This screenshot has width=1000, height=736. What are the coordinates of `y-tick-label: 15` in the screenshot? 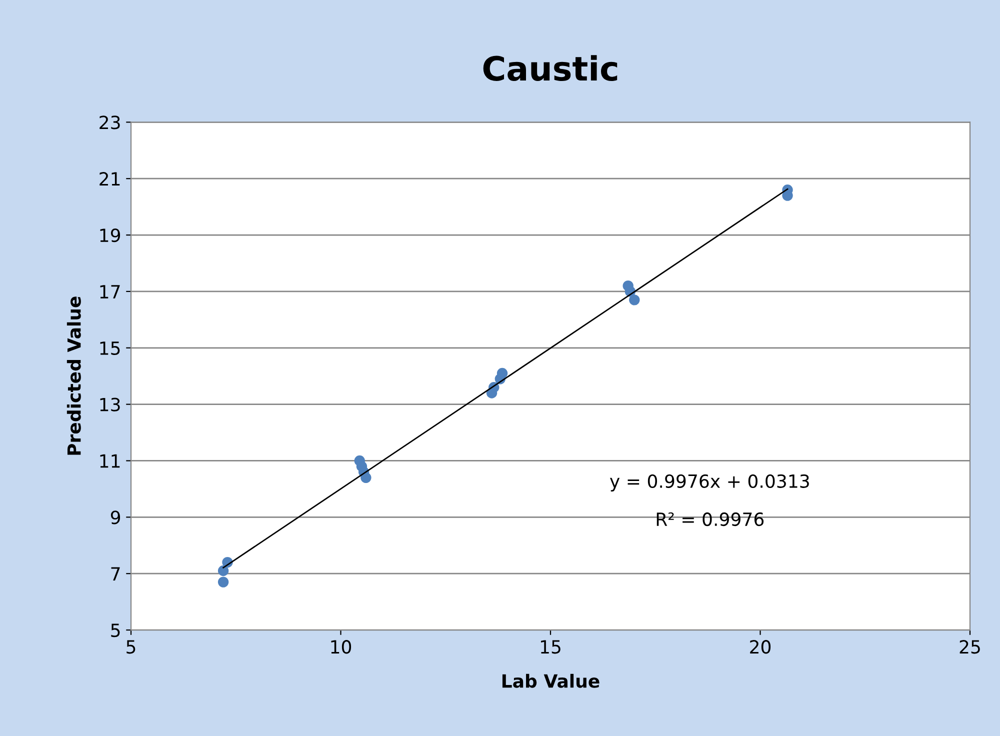 It's located at (110, 348).